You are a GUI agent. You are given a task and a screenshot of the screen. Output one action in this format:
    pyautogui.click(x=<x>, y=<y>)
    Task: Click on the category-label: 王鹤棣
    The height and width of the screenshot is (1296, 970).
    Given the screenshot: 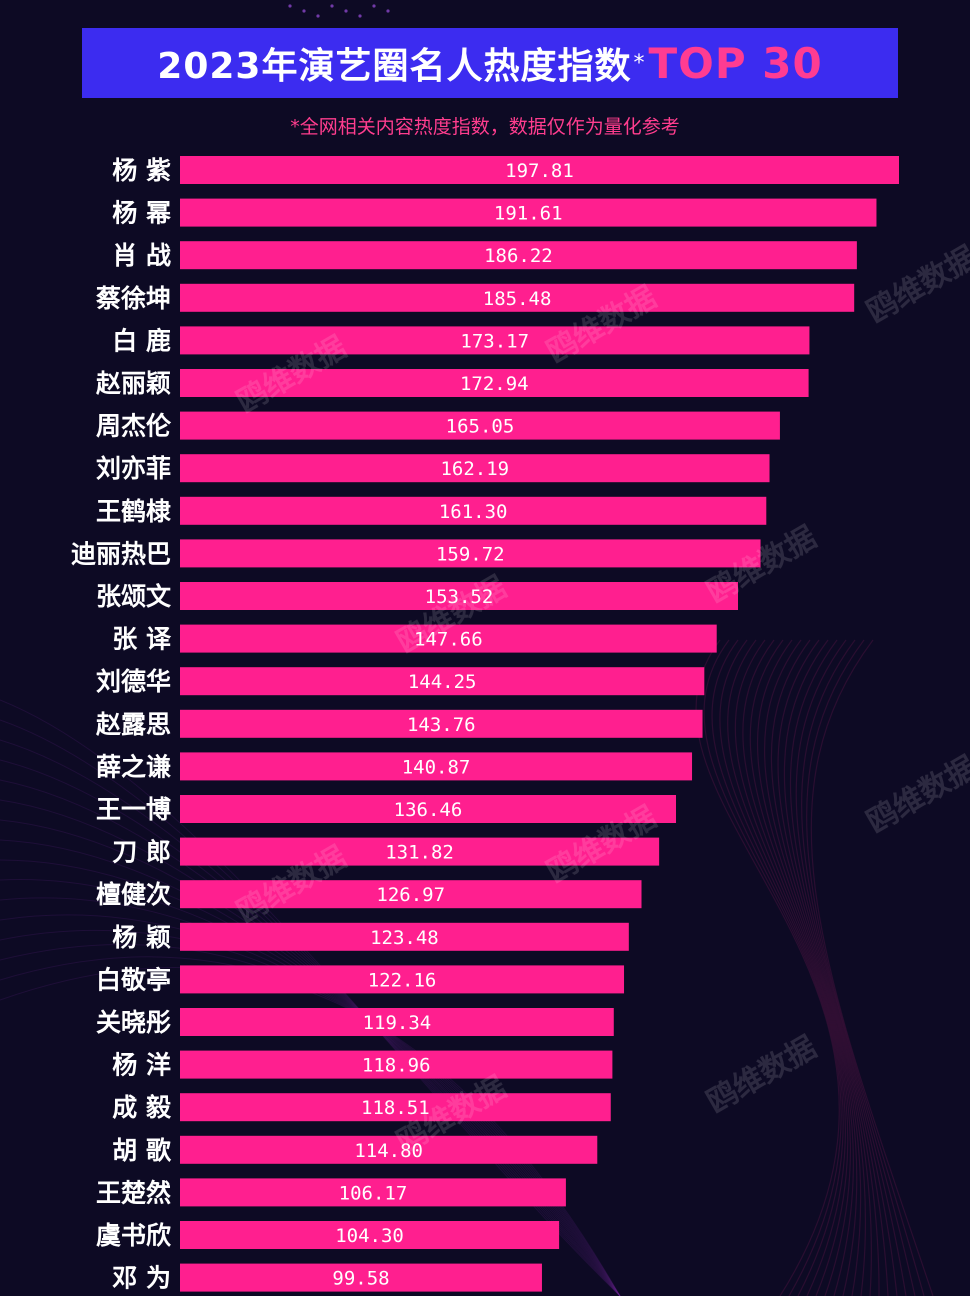 What is the action you would take?
    pyautogui.click(x=133, y=511)
    